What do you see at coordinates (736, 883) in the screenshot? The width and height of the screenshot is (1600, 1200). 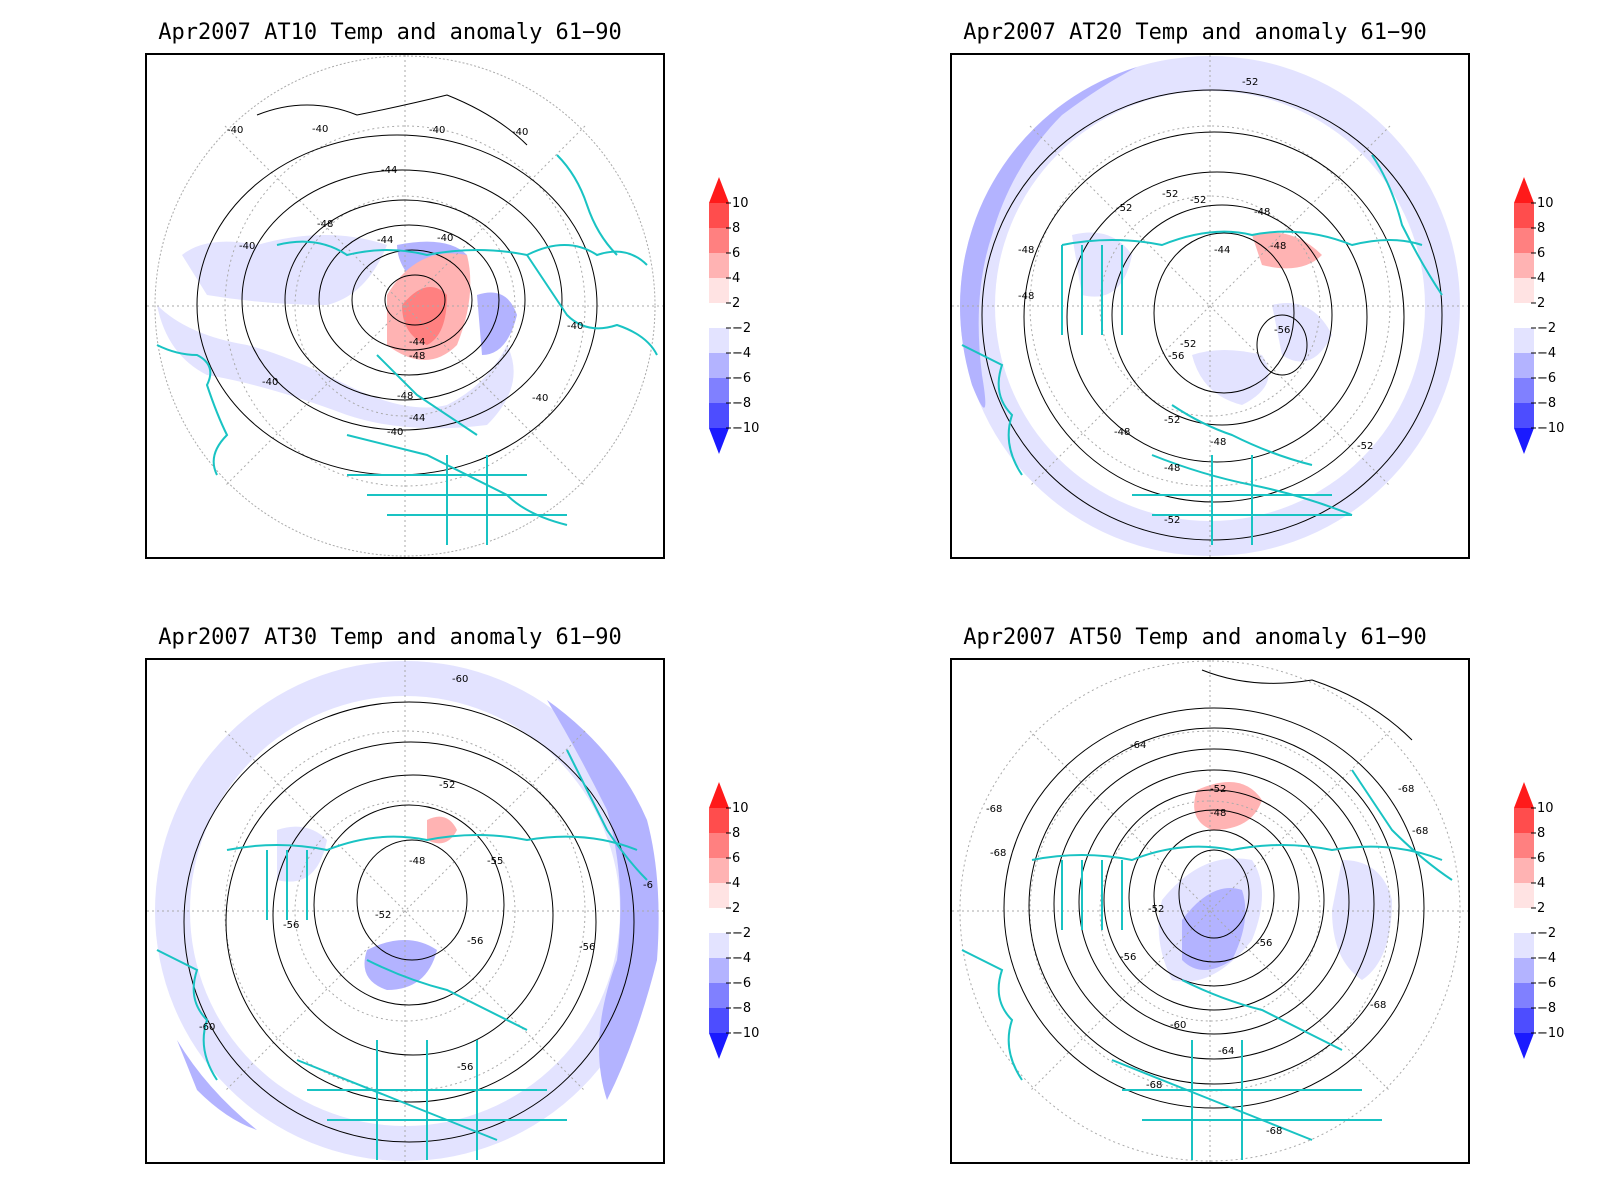 I see `colorbar-label: 4` at bounding box center [736, 883].